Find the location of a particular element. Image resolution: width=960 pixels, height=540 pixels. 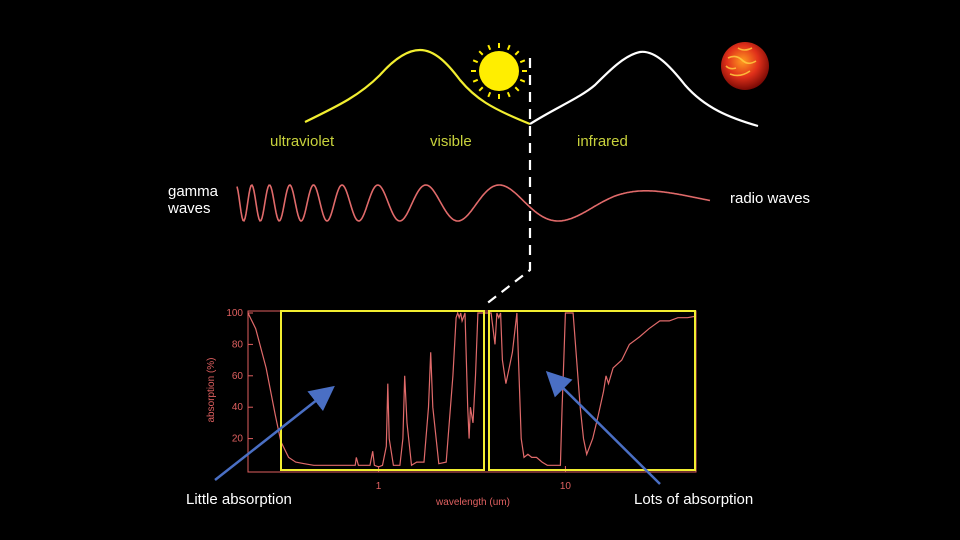

gamma-line2: waves is located at coordinates (189, 208).